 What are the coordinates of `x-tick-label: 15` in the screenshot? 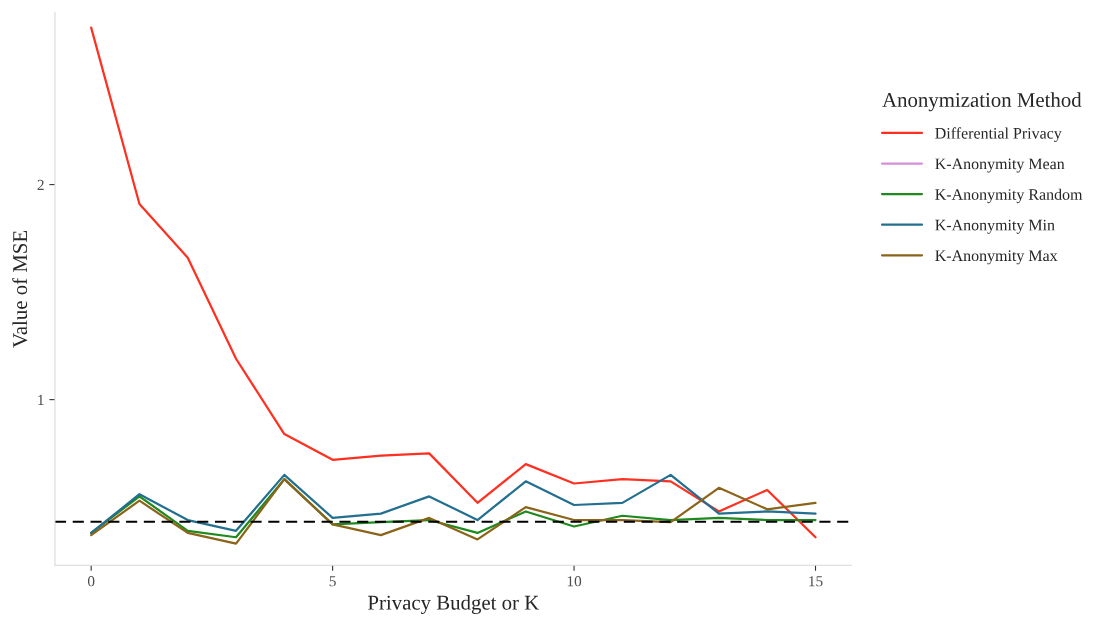 It's located at (816, 581).